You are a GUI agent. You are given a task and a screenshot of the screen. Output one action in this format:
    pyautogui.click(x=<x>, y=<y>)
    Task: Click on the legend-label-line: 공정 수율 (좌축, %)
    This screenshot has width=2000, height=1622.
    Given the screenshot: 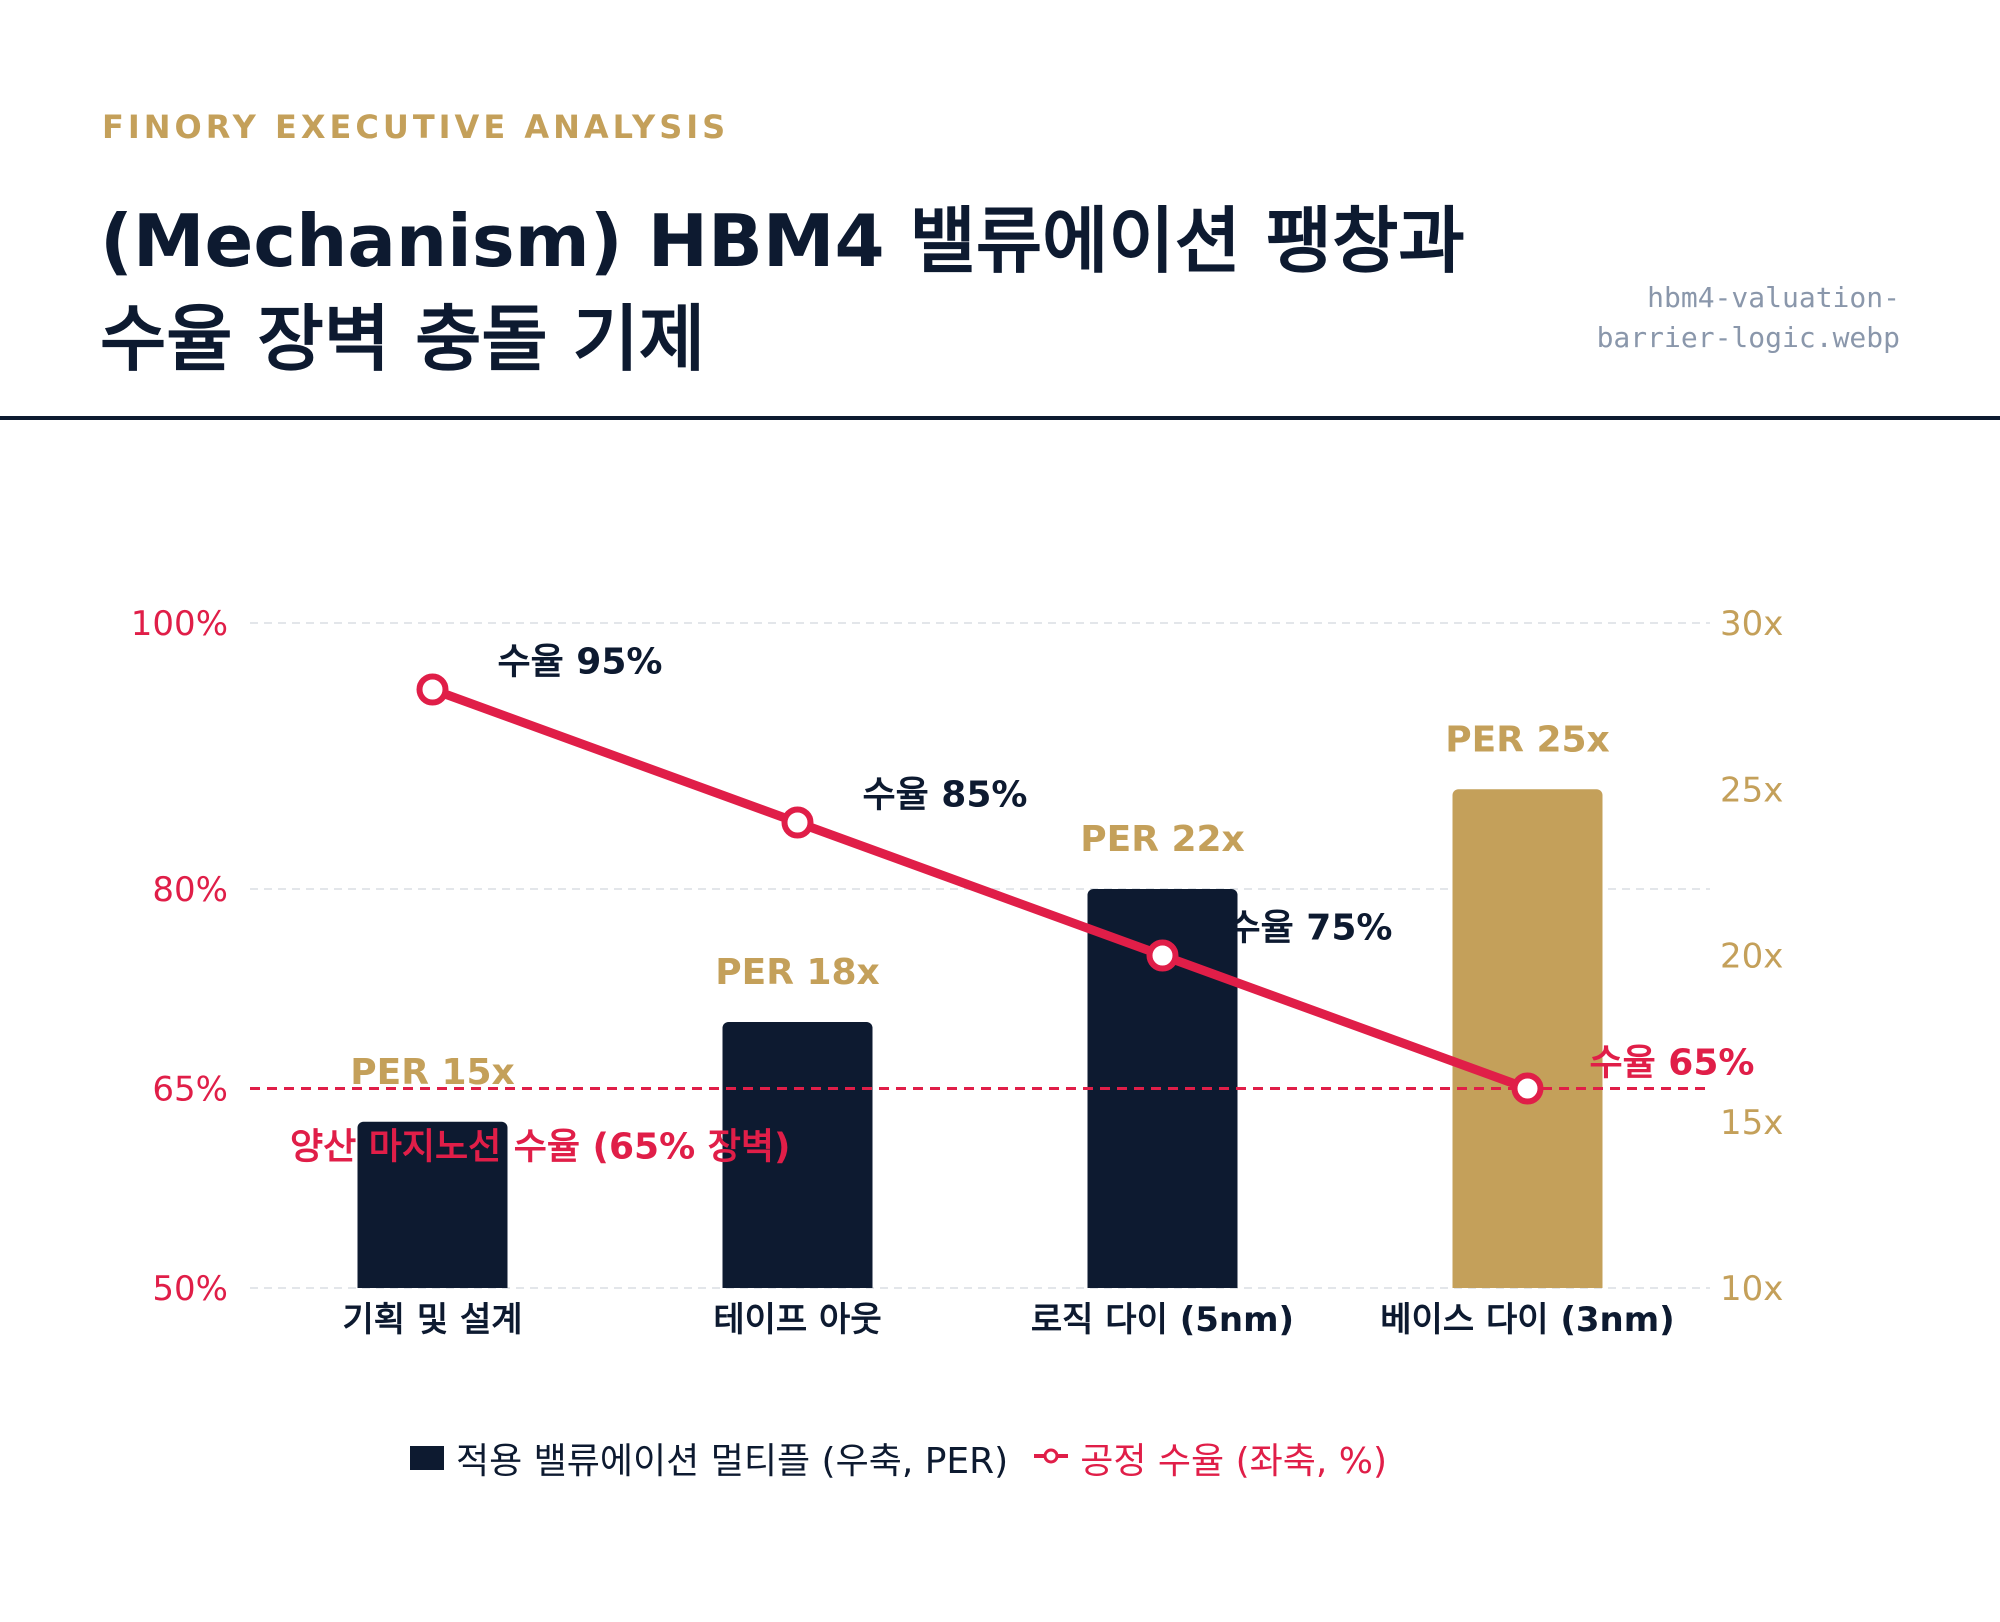 What is the action you would take?
    pyautogui.click(x=1234, y=1461)
    